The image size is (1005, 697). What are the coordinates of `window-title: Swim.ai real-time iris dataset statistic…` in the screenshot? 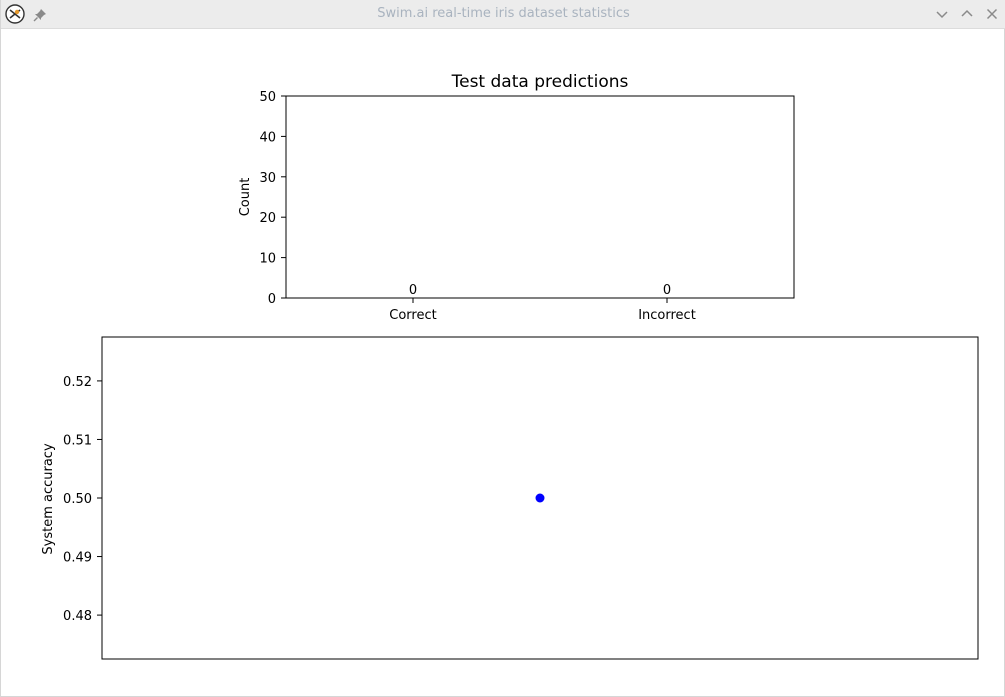 It's located at (503, 13).